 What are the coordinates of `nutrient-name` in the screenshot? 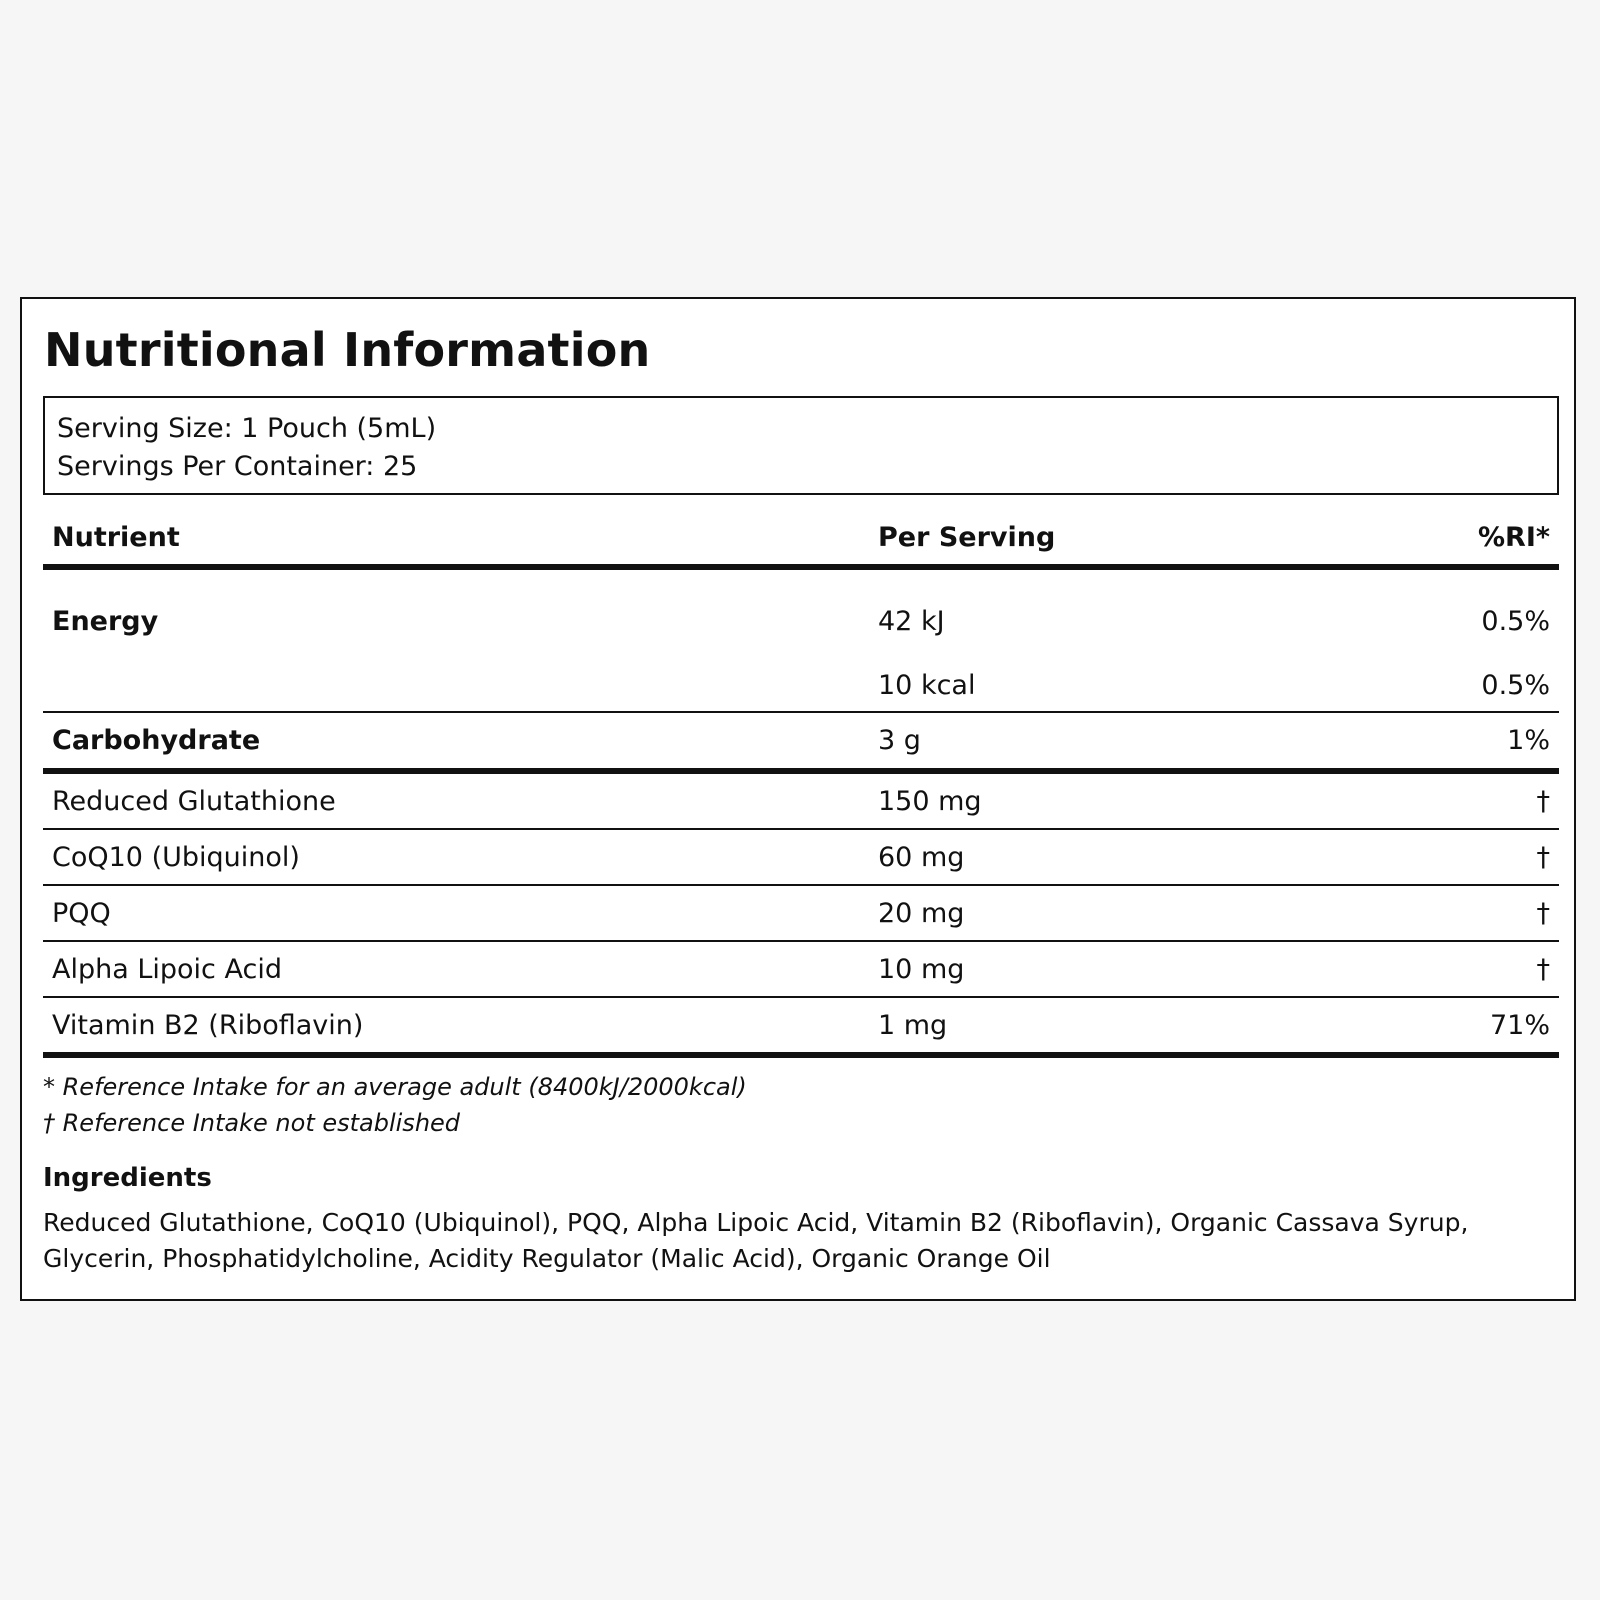 It's located at (456, 686).